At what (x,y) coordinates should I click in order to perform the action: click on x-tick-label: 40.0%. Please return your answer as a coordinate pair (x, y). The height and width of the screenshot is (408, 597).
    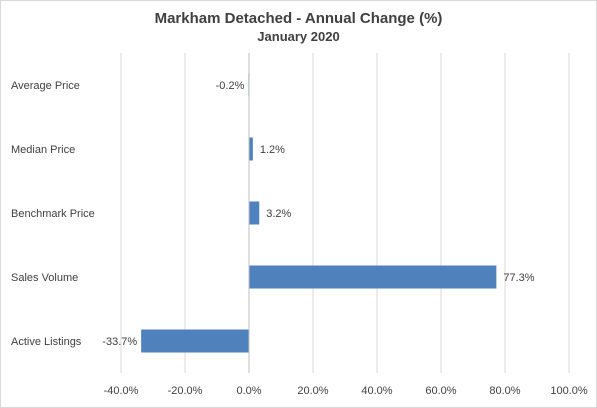
    Looking at the image, I should click on (376, 391).